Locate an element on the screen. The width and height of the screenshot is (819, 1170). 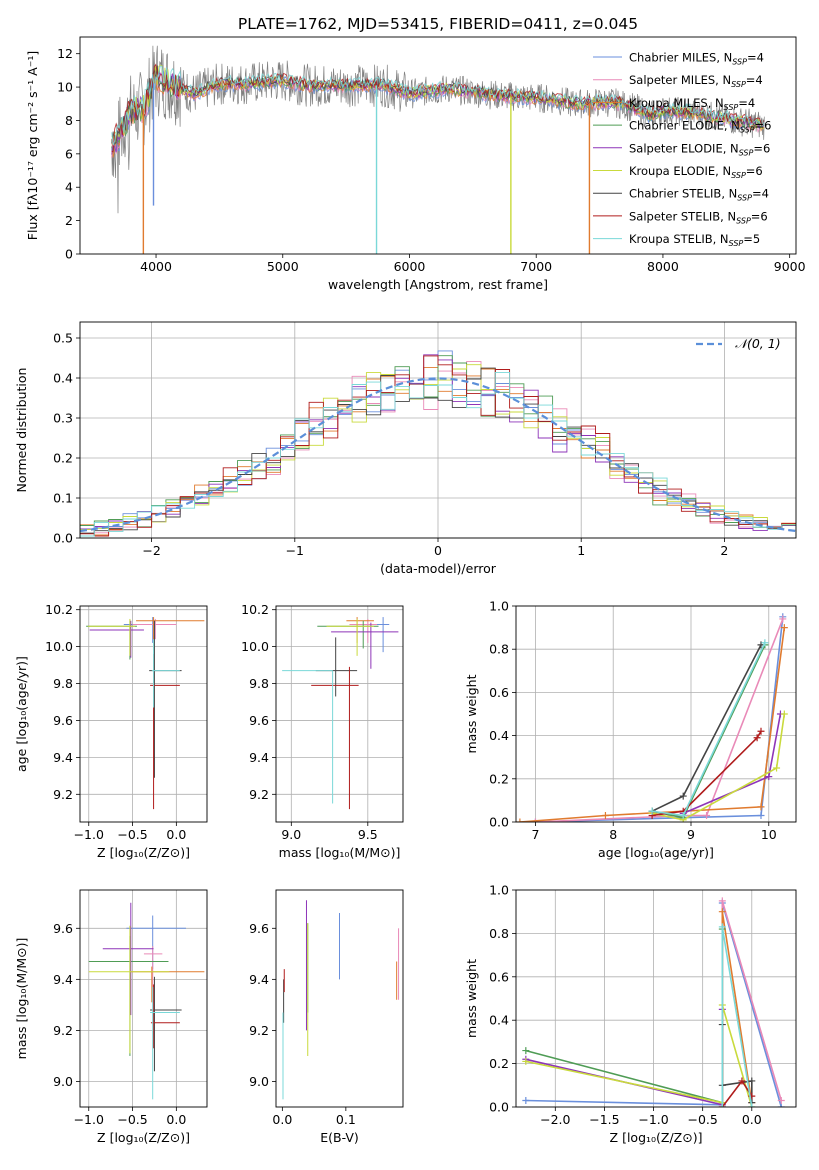
z_vs_age-xtick-label: 0.0 is located at coordinates (176, 834).